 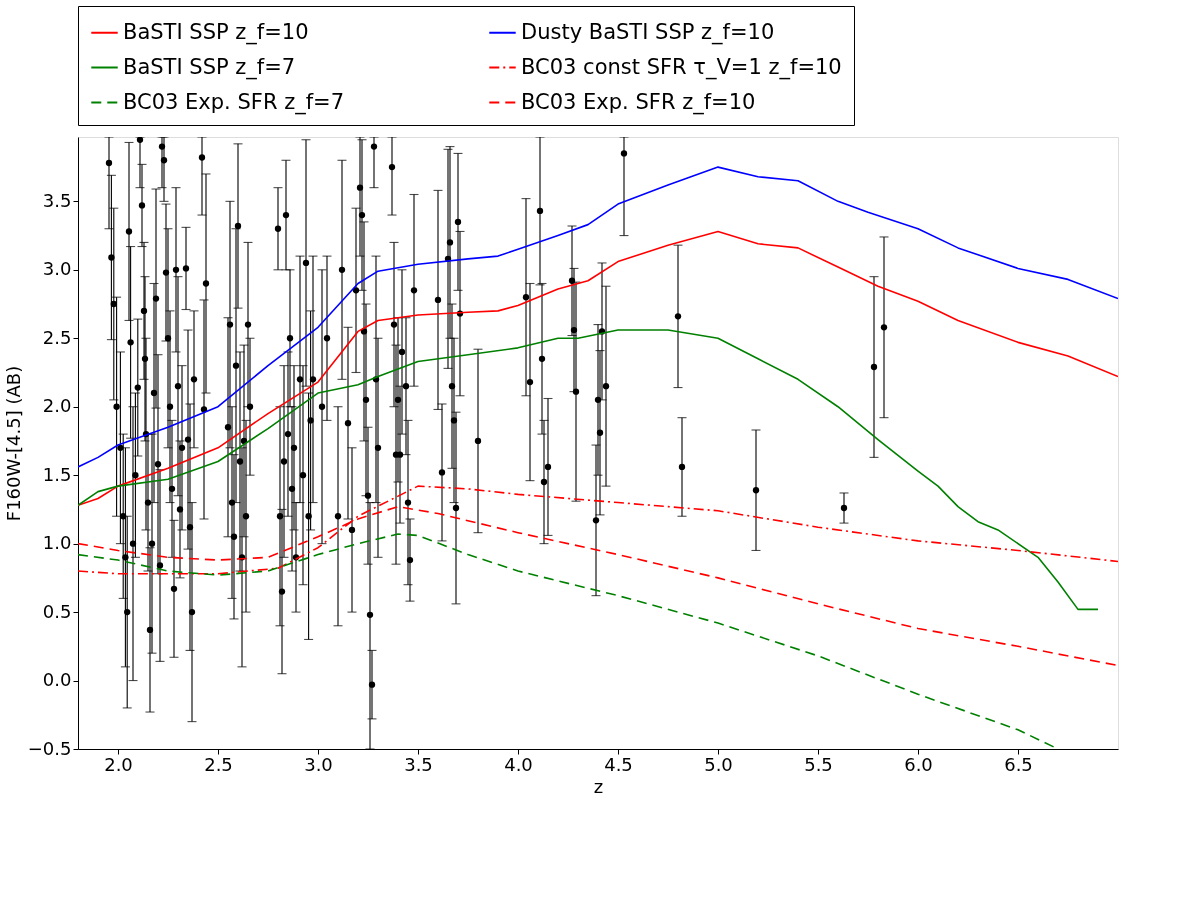 I want to click on y-tick-label: 2.5, so click(x=57, y=337).